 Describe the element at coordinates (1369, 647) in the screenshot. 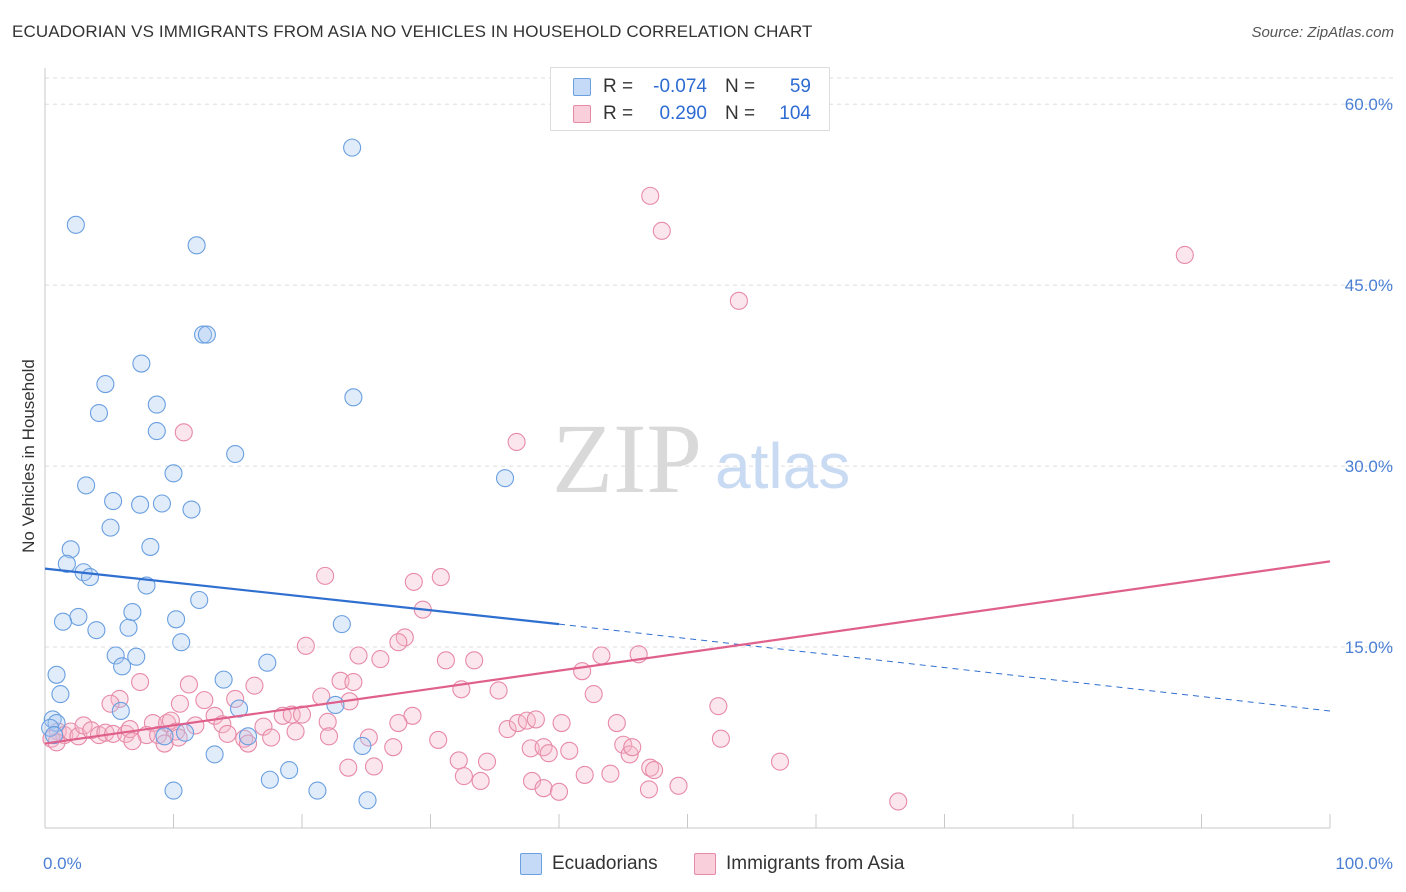

I see `y-tick-label: 15.0%` at that location.